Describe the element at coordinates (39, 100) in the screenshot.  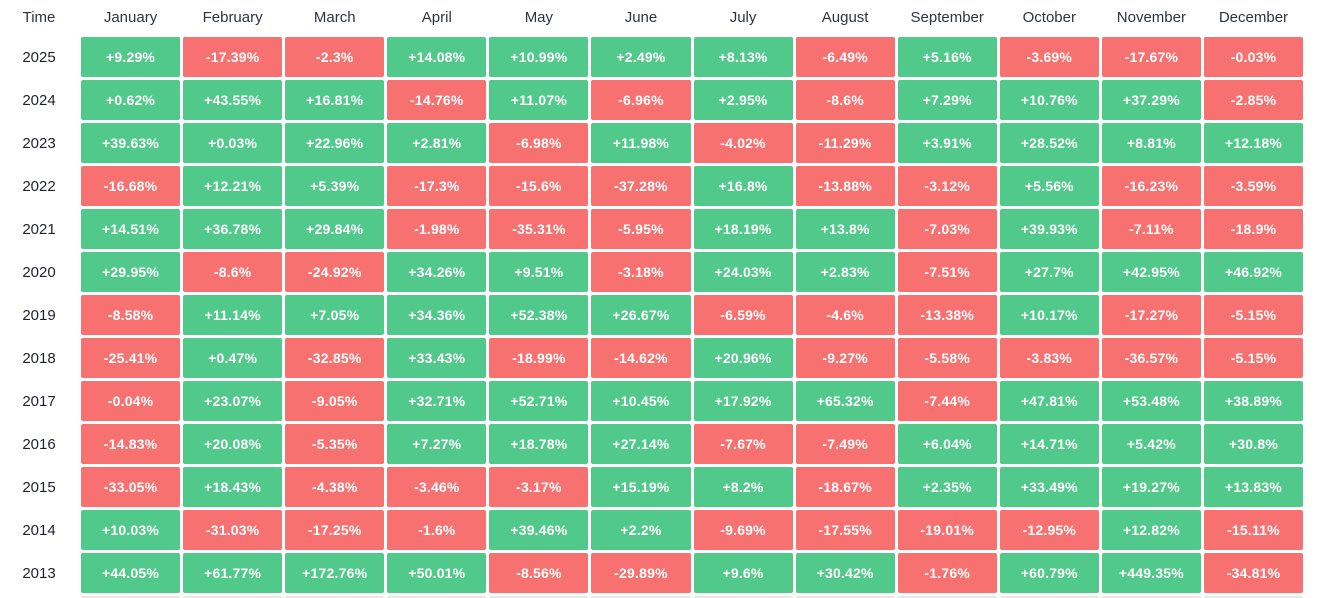
I see `row-header-year: 2024` at that location.